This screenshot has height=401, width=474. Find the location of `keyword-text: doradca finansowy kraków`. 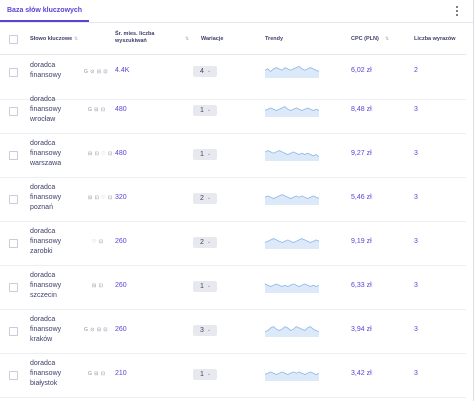

keyword-text: doradca finansowy kraków is located at coordinates (46, 329).